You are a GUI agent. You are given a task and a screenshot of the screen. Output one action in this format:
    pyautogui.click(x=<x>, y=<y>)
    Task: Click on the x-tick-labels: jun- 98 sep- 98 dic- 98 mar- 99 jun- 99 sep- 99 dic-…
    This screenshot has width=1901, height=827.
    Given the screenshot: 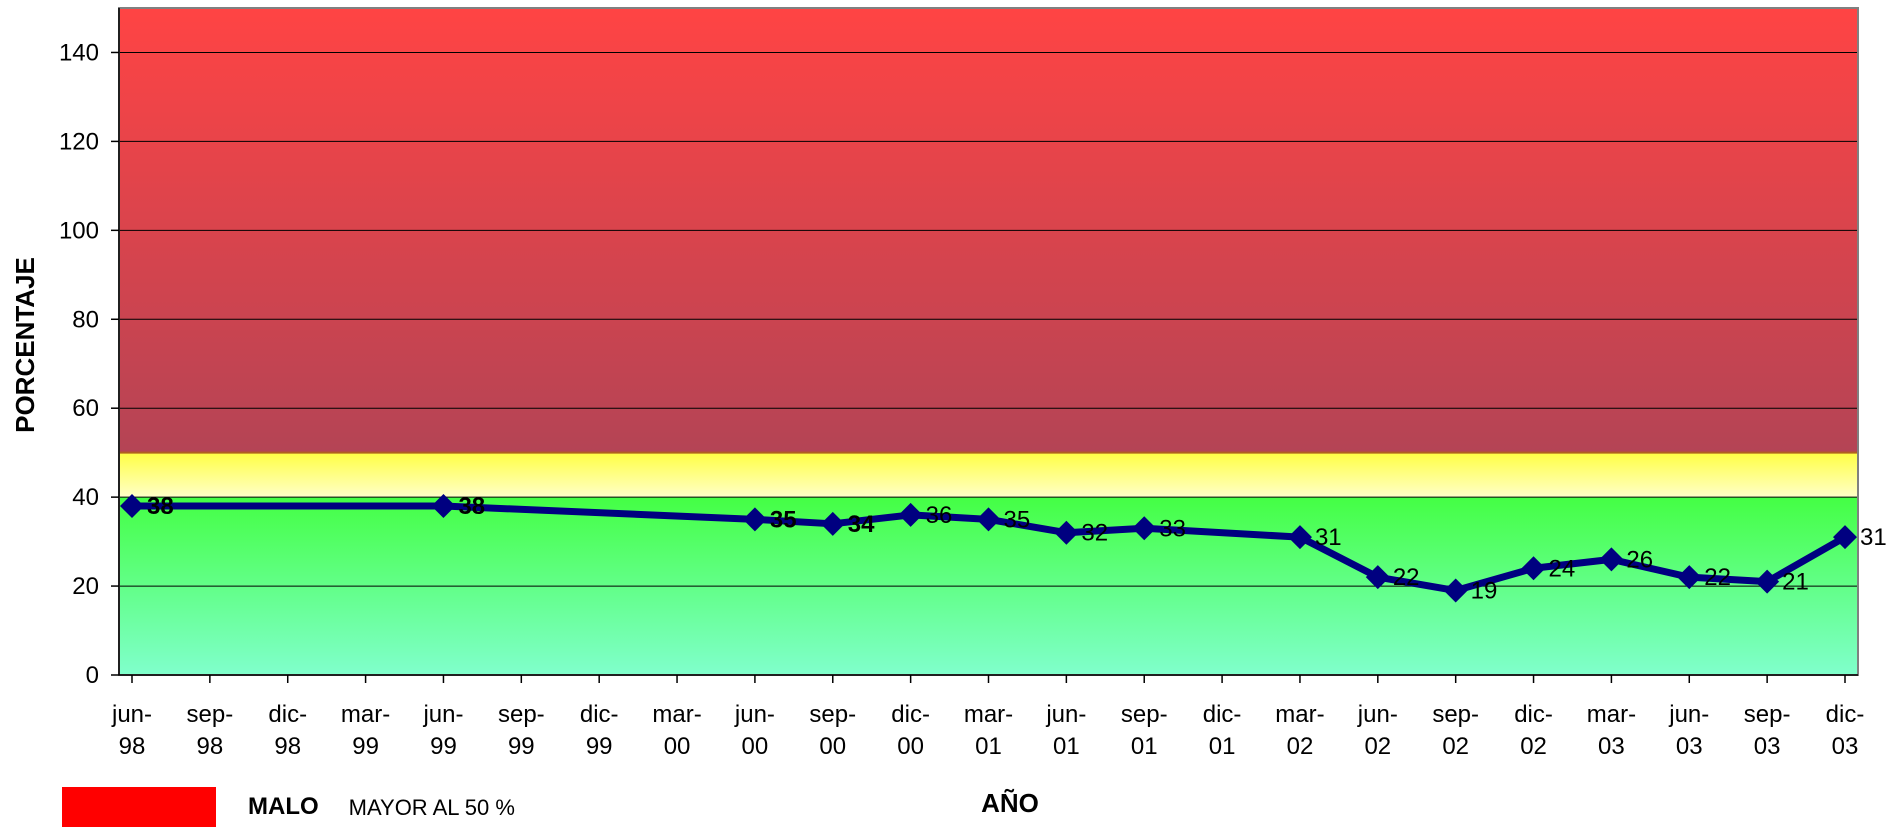 What is the action you would take?
    pyautogui.click(x=987, y=730)
    